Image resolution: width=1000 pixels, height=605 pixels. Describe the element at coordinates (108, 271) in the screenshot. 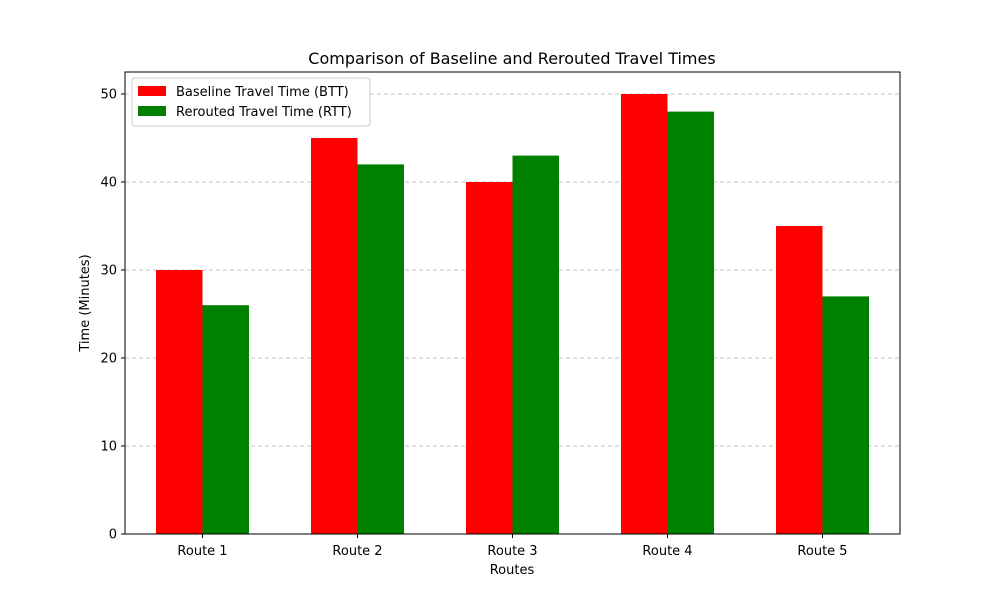

I see `y-tick-label: 30` at that location.